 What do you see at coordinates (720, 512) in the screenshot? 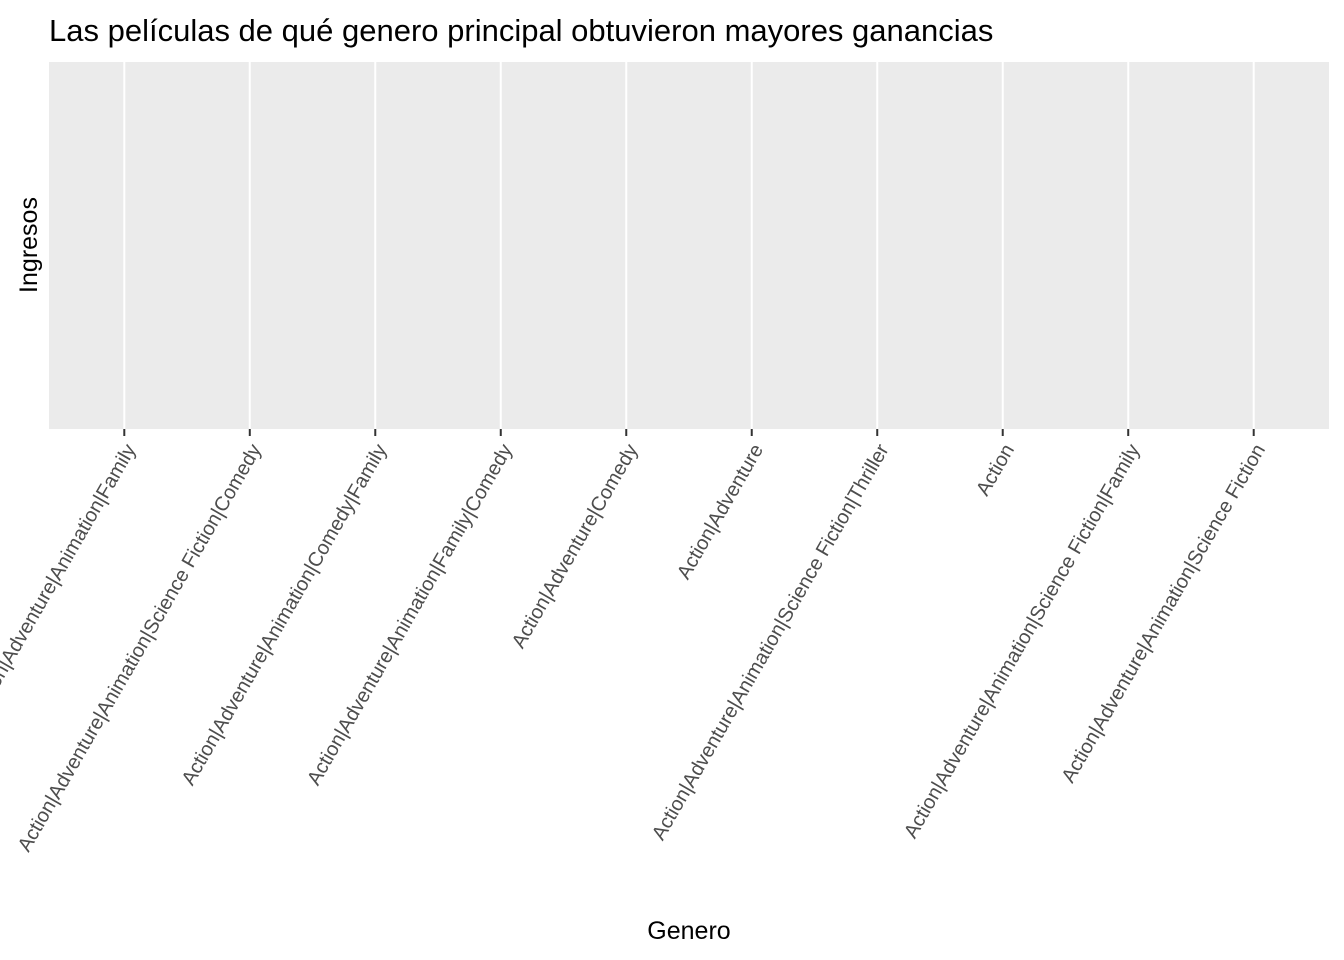
I see `x-tick-label: Action|Adventure` at bounding box center [720, 512].